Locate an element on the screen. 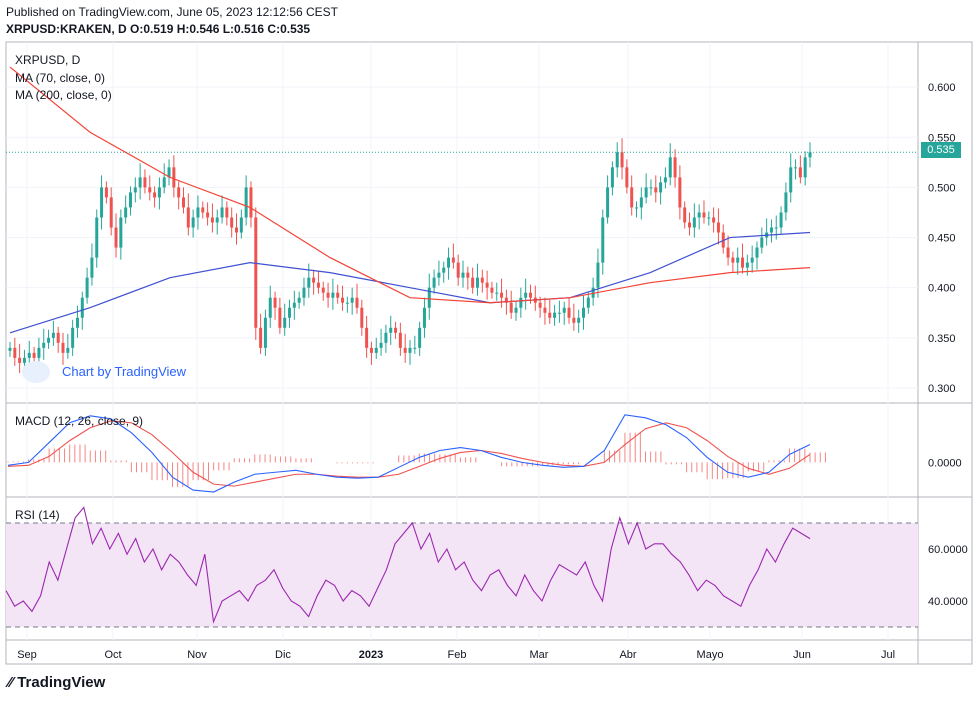  price-tick-label: 0.350 is located at coordinates (942, 339).